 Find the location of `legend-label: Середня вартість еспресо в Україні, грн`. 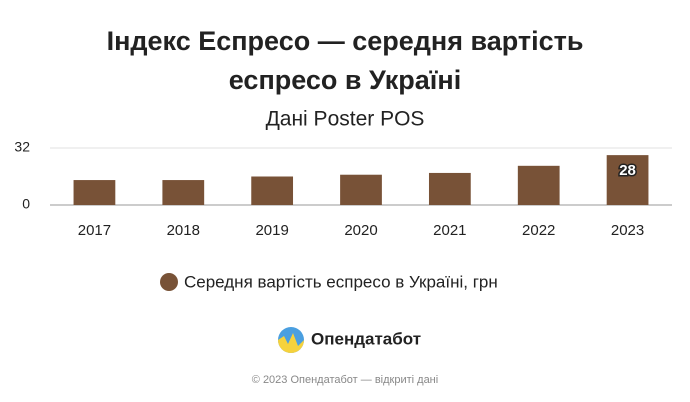

legend-label: Середня вартість еспресо в Україні, грн is located at coordinates (341, 281).